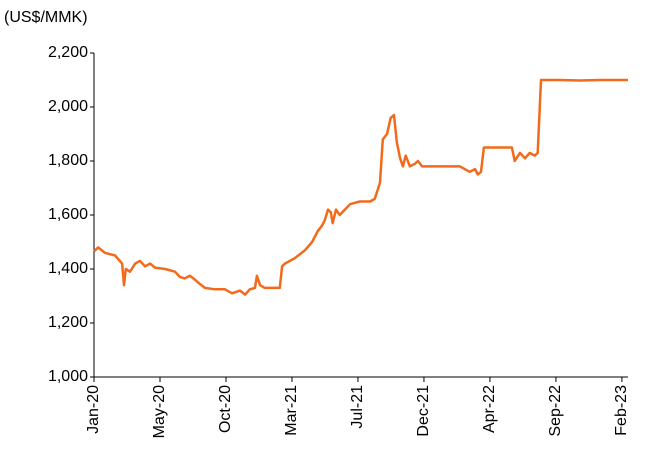 This screenshot has height=463, width=648. I want to click on x-tick-label: Sep-22, so click(555, 411).